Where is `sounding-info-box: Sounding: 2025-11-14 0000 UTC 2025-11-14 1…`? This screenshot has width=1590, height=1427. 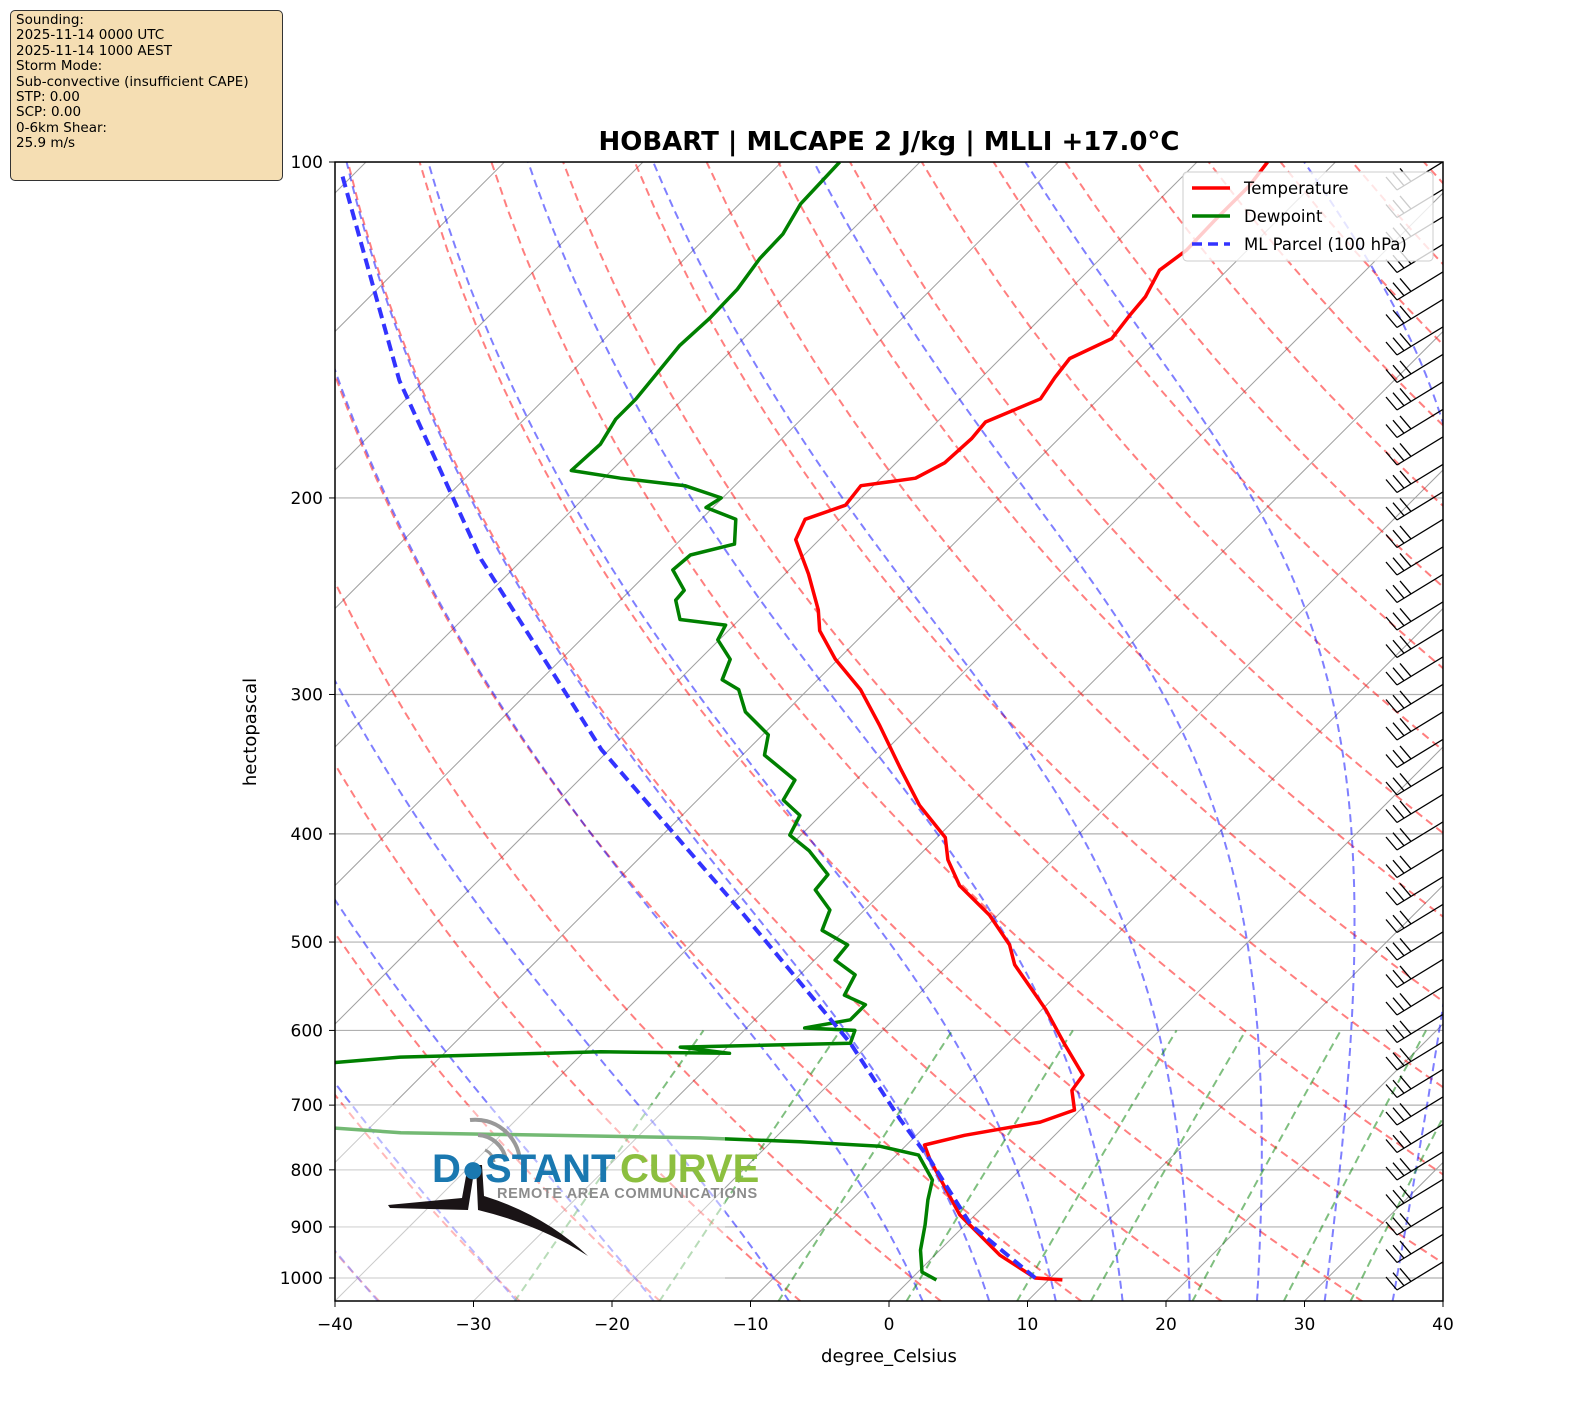 sounding-info-box: Sounding: 2025-11-14 0000 UTC 2025-11-14 1… is located at coordinates (146, 95).